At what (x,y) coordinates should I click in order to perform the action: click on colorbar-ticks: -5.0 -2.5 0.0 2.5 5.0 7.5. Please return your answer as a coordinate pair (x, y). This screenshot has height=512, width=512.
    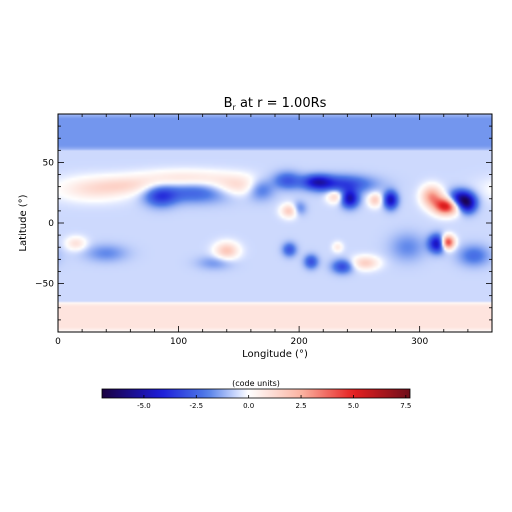
    Looking at the image, I should click on (274, 402).